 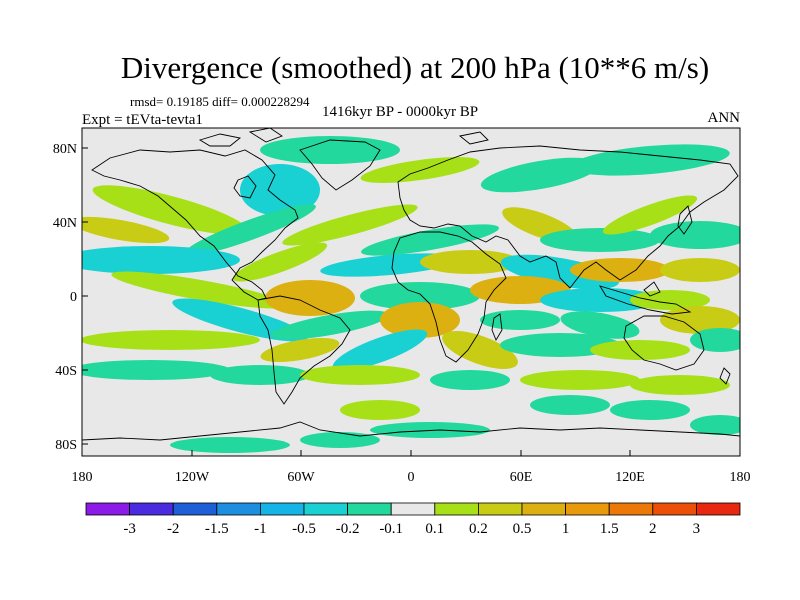 What do you see at coordinates (724, 118) in the screenshot?
I see `season-label: ANN` at bounding box center [724, 118].